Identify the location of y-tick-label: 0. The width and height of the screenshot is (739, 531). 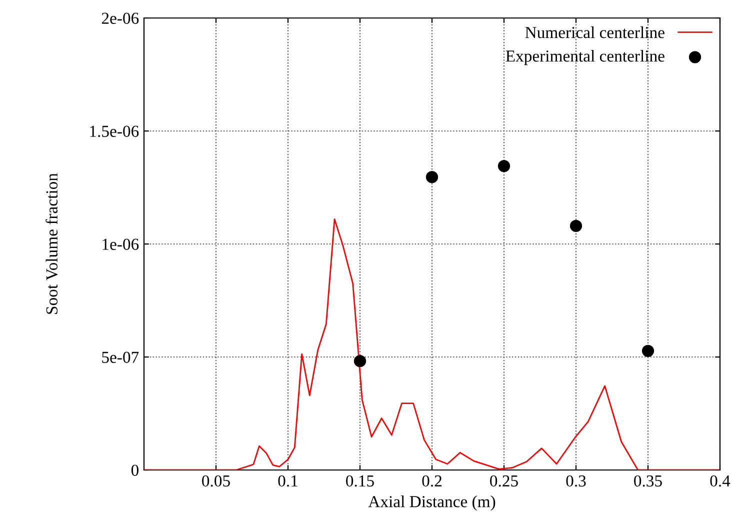
(135, 470).